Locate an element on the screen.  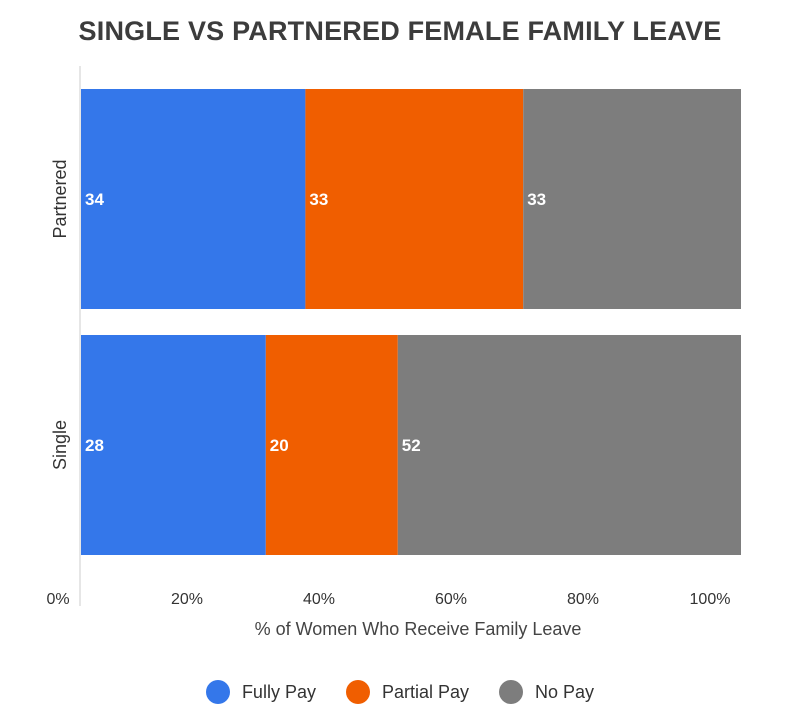
legend: Fully Pay Partial Pay No Pay is located at coordinates (400, 692).